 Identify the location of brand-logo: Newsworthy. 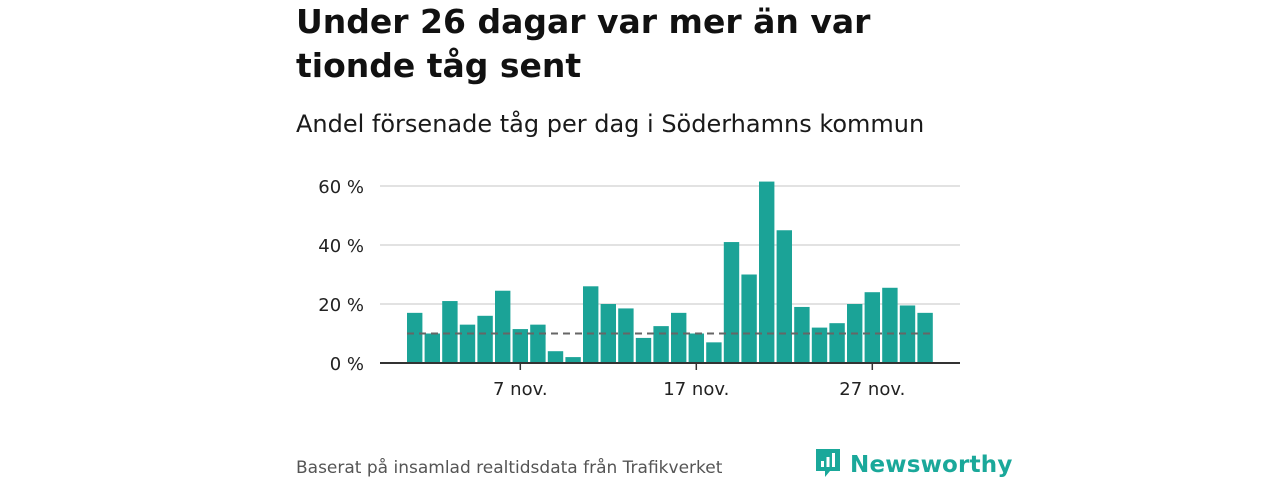
(913, 465).